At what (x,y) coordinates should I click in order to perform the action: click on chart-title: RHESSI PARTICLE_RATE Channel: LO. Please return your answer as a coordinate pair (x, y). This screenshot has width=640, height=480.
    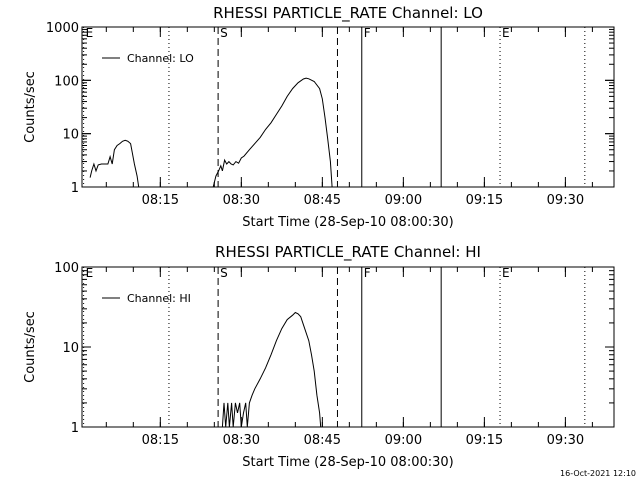
    Looking at the image, I should click on (348, 13).